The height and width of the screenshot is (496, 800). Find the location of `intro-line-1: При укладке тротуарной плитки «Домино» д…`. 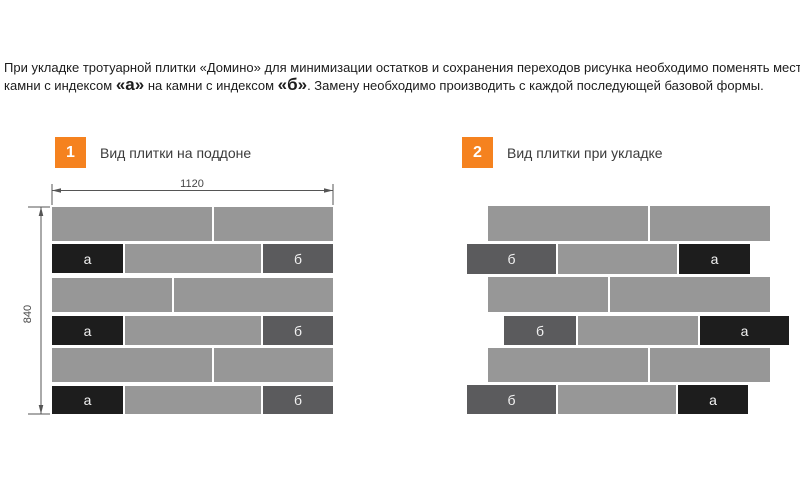

intro-line-1: При укладке тротуарной плитки «Домино» д… is located at coordinates (402, 67).